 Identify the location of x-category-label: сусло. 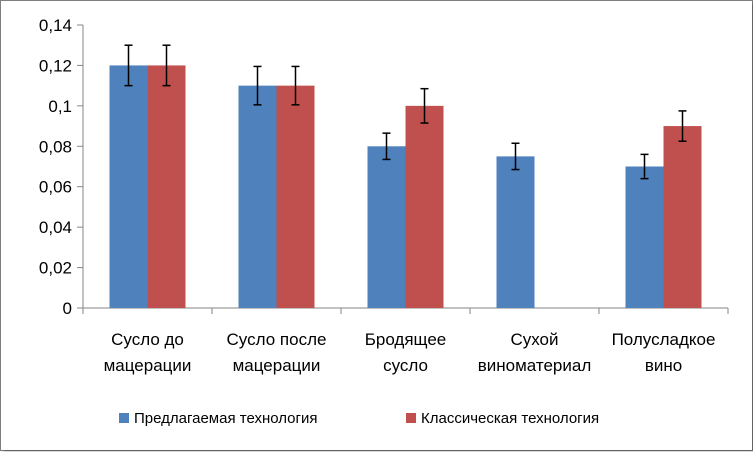
(405, 365).